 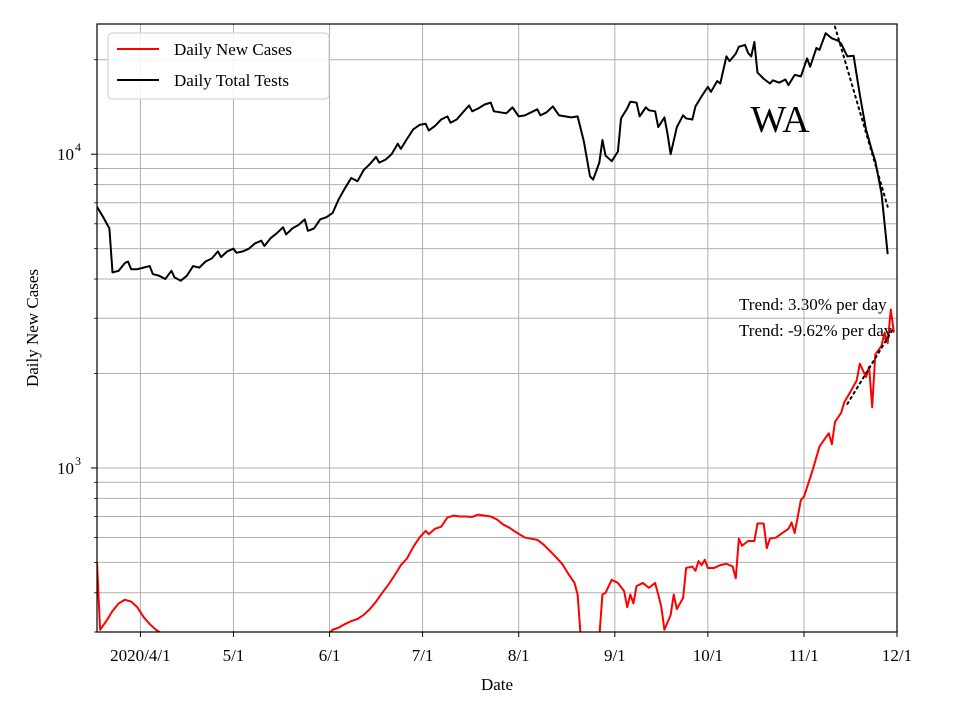 What do you see at coordinates (816, 330) in the screenshot?
I see `trend-annotation-tests: Trend: -9.62% per day` at bounding box center [816, 330].